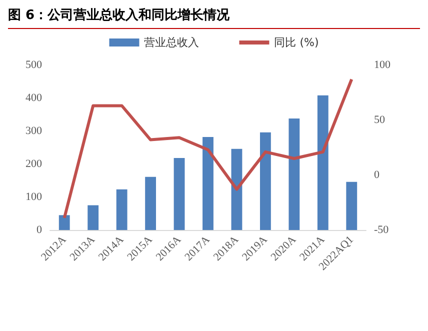 The width and height of the screenshot is (428, 331). I want to click on legend-label: 同比 (%), so click(296, 42).